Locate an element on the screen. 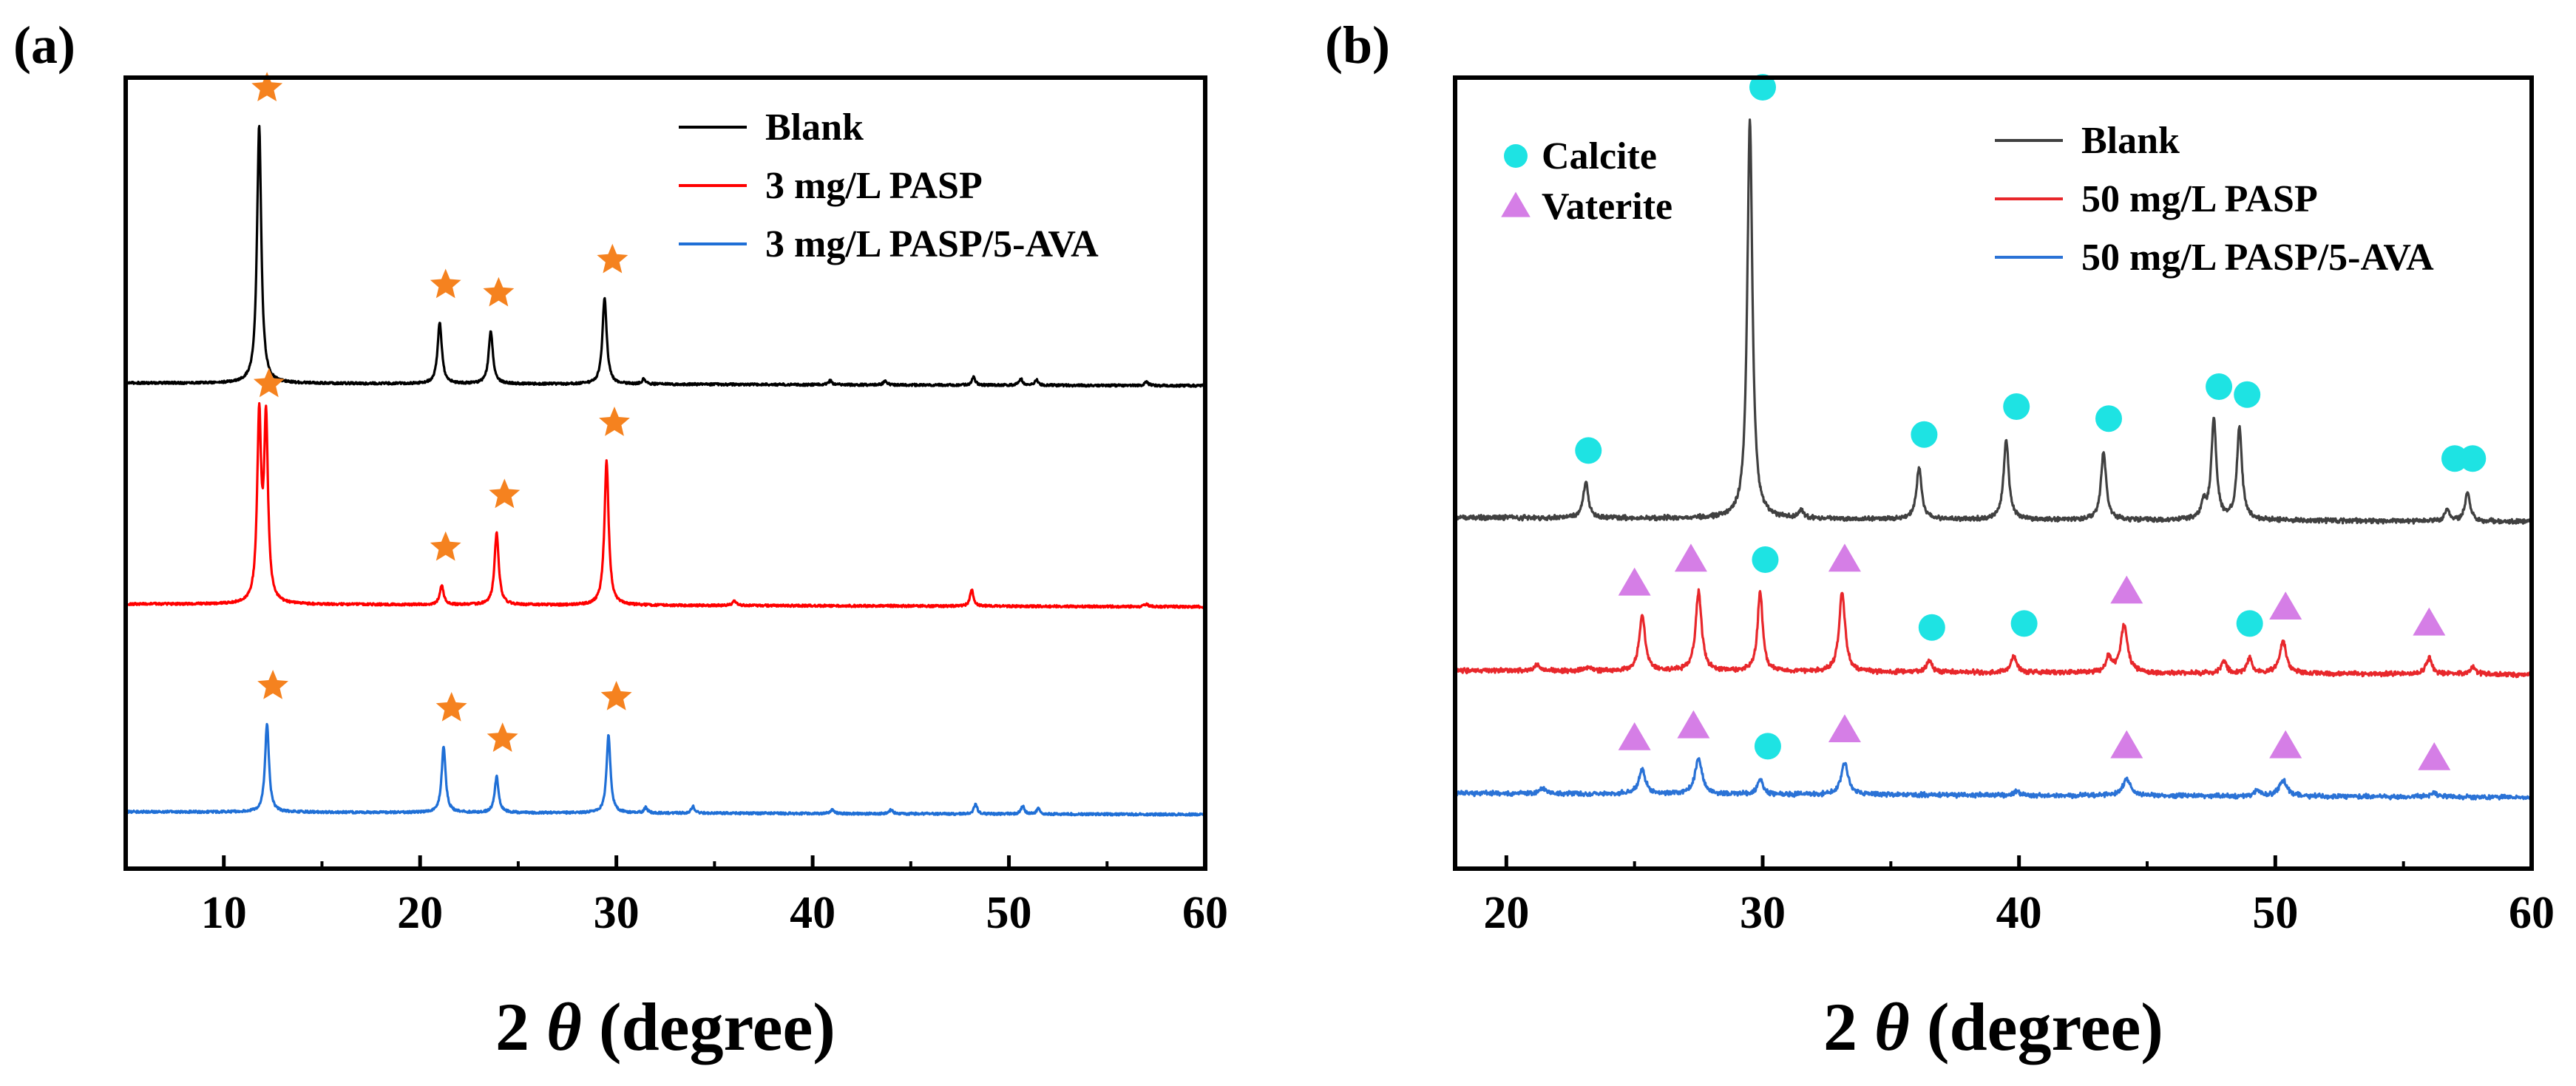  panel-b-x-tick-label-2: 30 is located at coordinates (1763, 913).